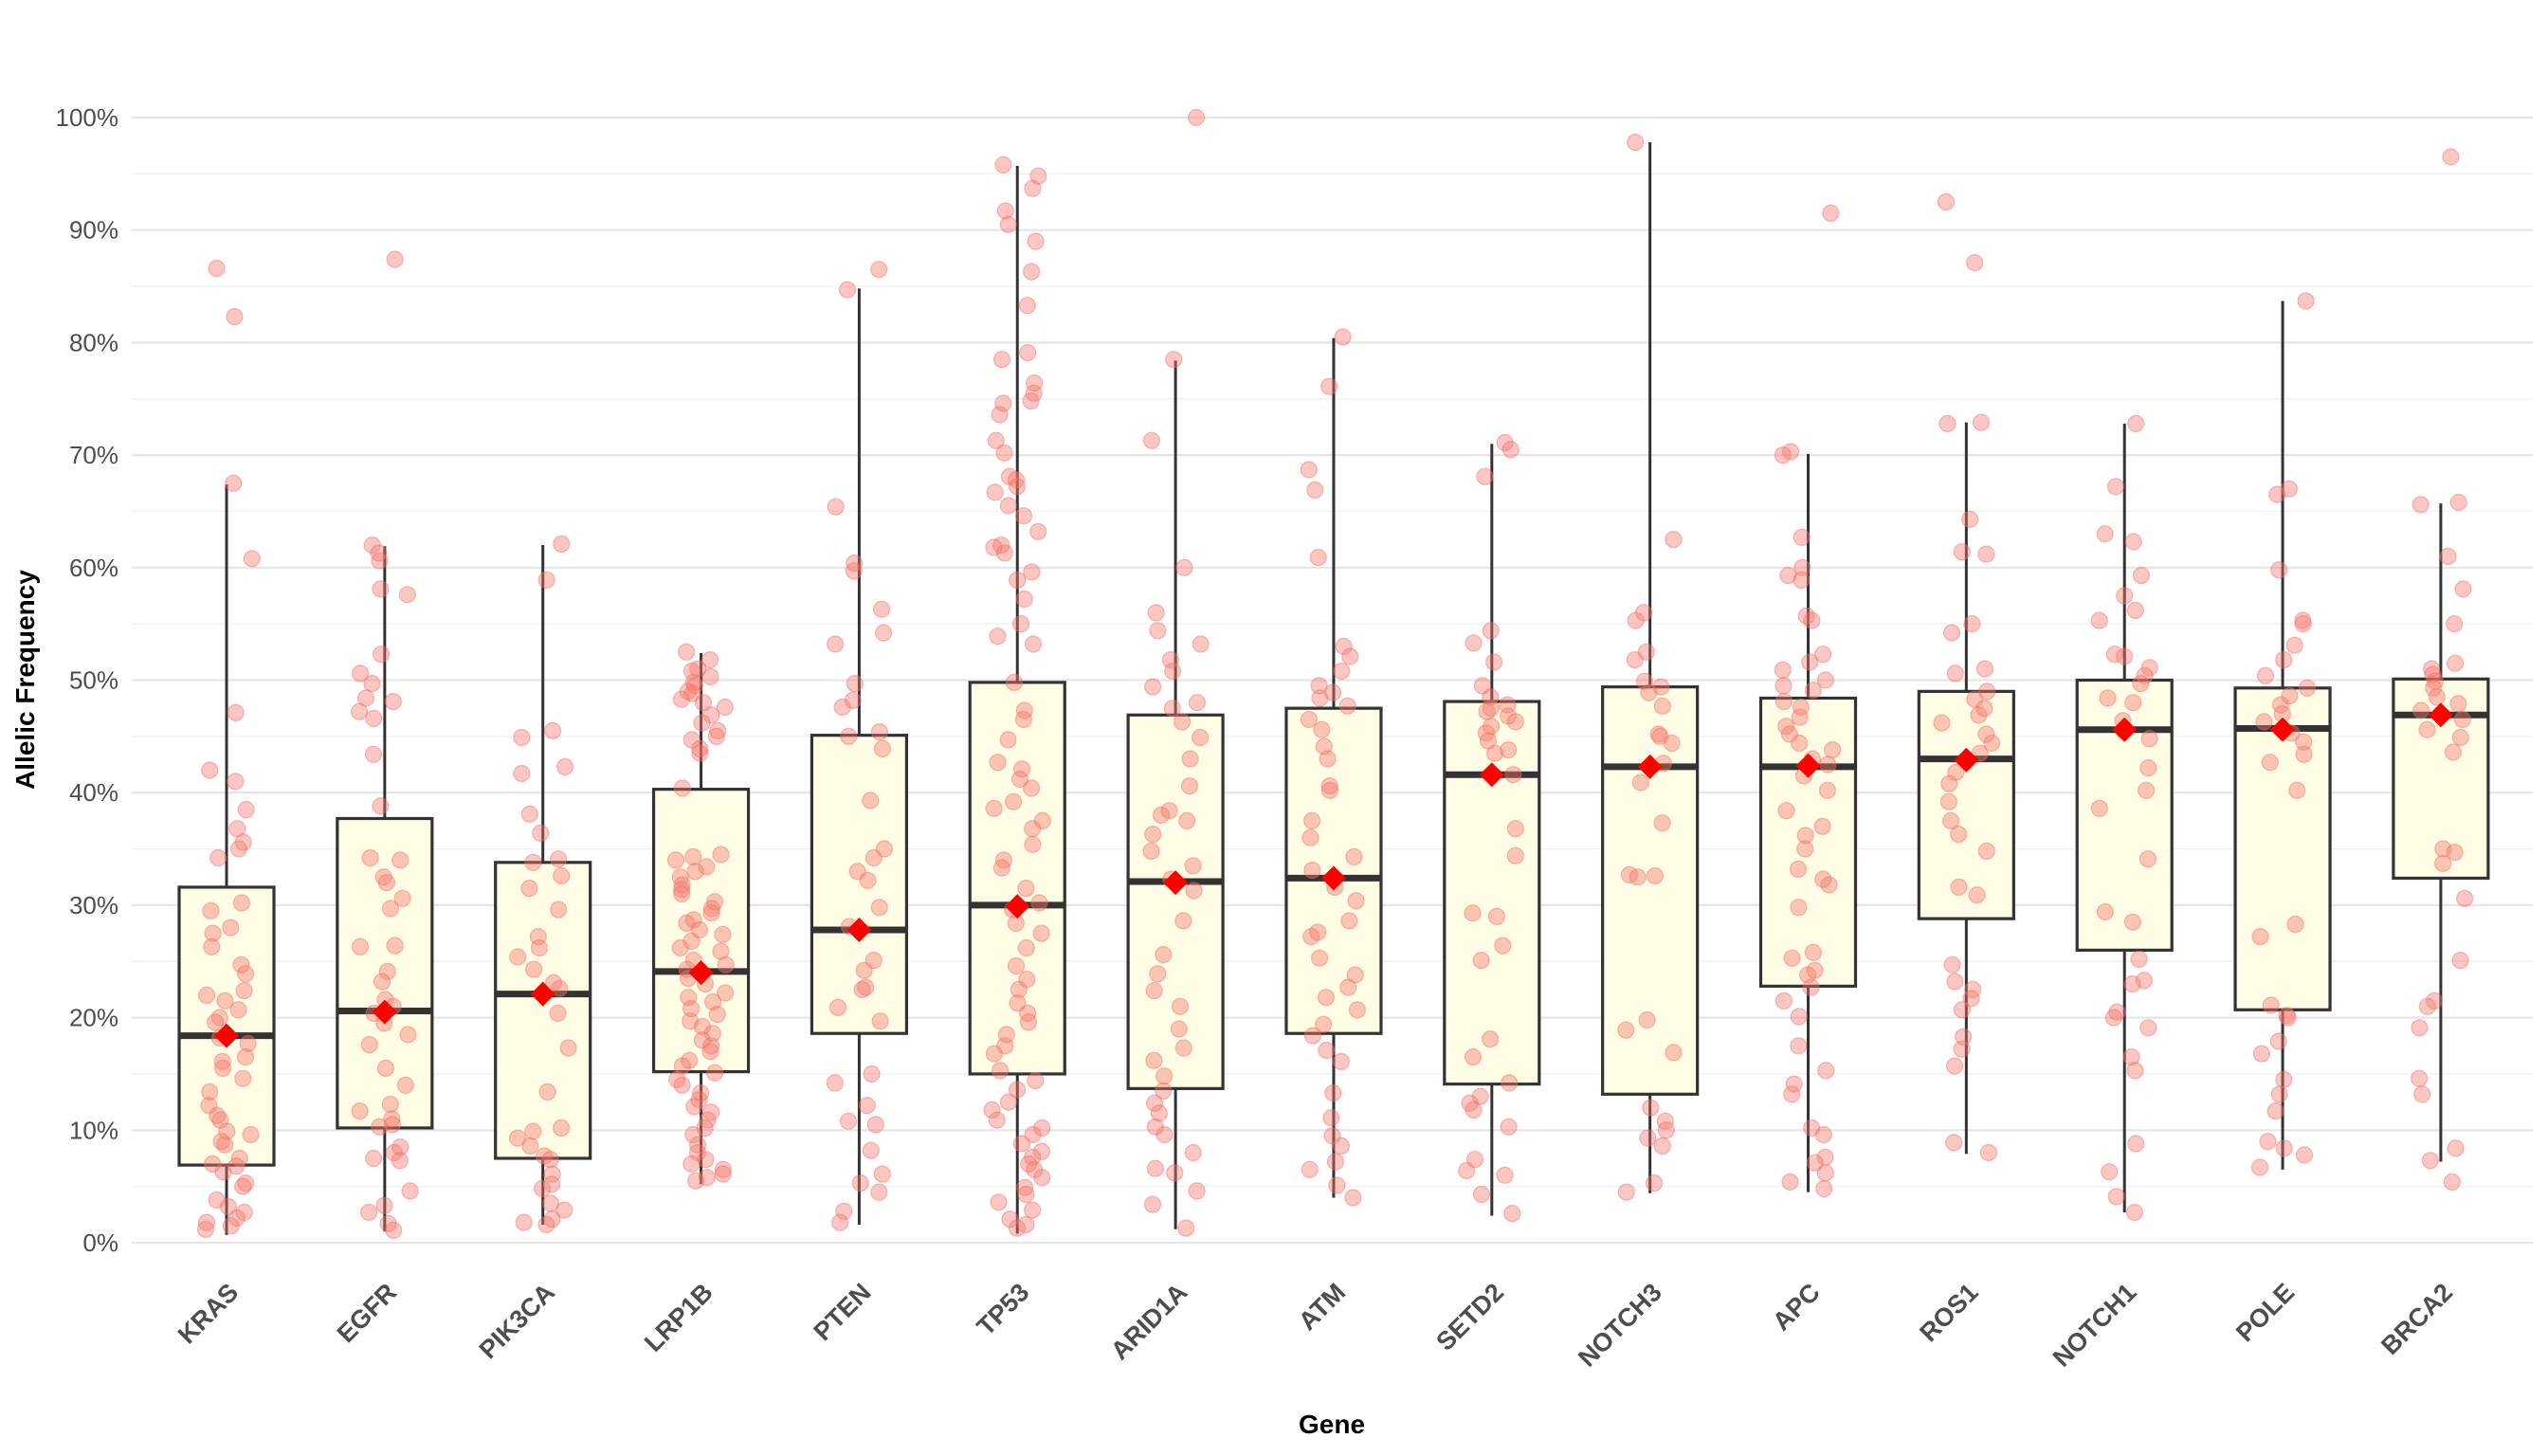  I want to click on x-tick-label: NOTCH3, so click(1620, 1325).